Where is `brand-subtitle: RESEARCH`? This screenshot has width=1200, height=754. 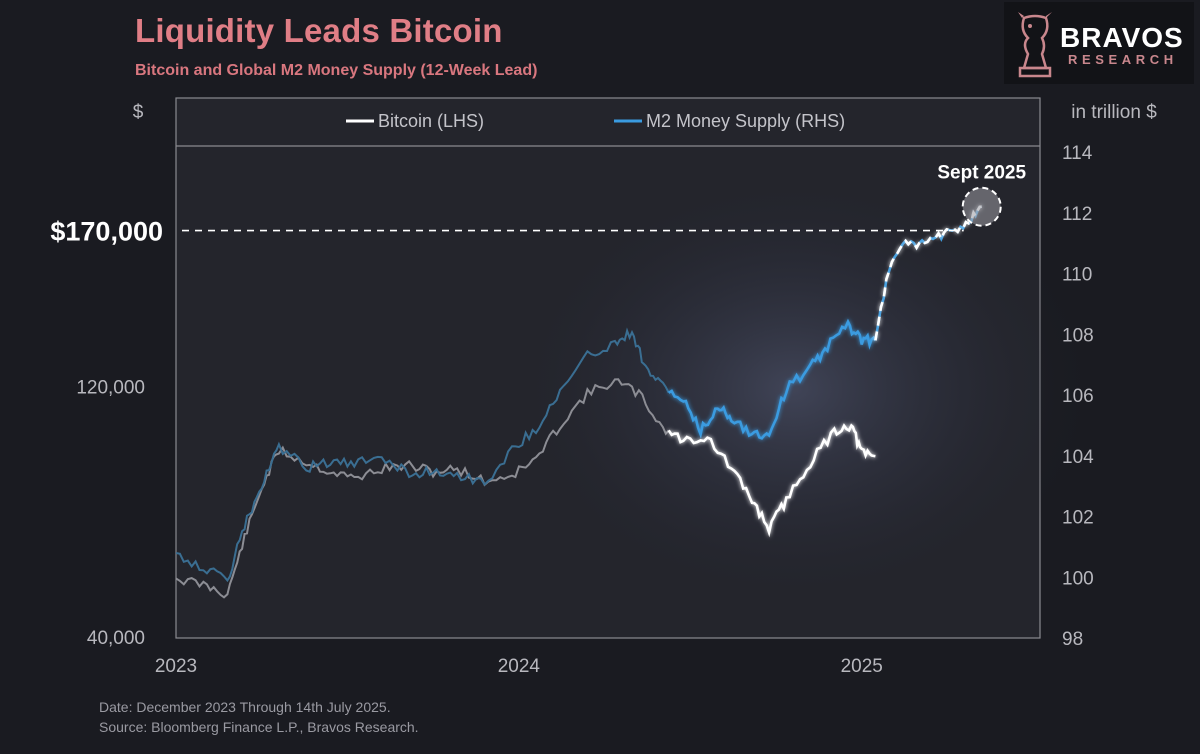
brand-subtitle: RESEARCH is located at coordinates (1123, 59).